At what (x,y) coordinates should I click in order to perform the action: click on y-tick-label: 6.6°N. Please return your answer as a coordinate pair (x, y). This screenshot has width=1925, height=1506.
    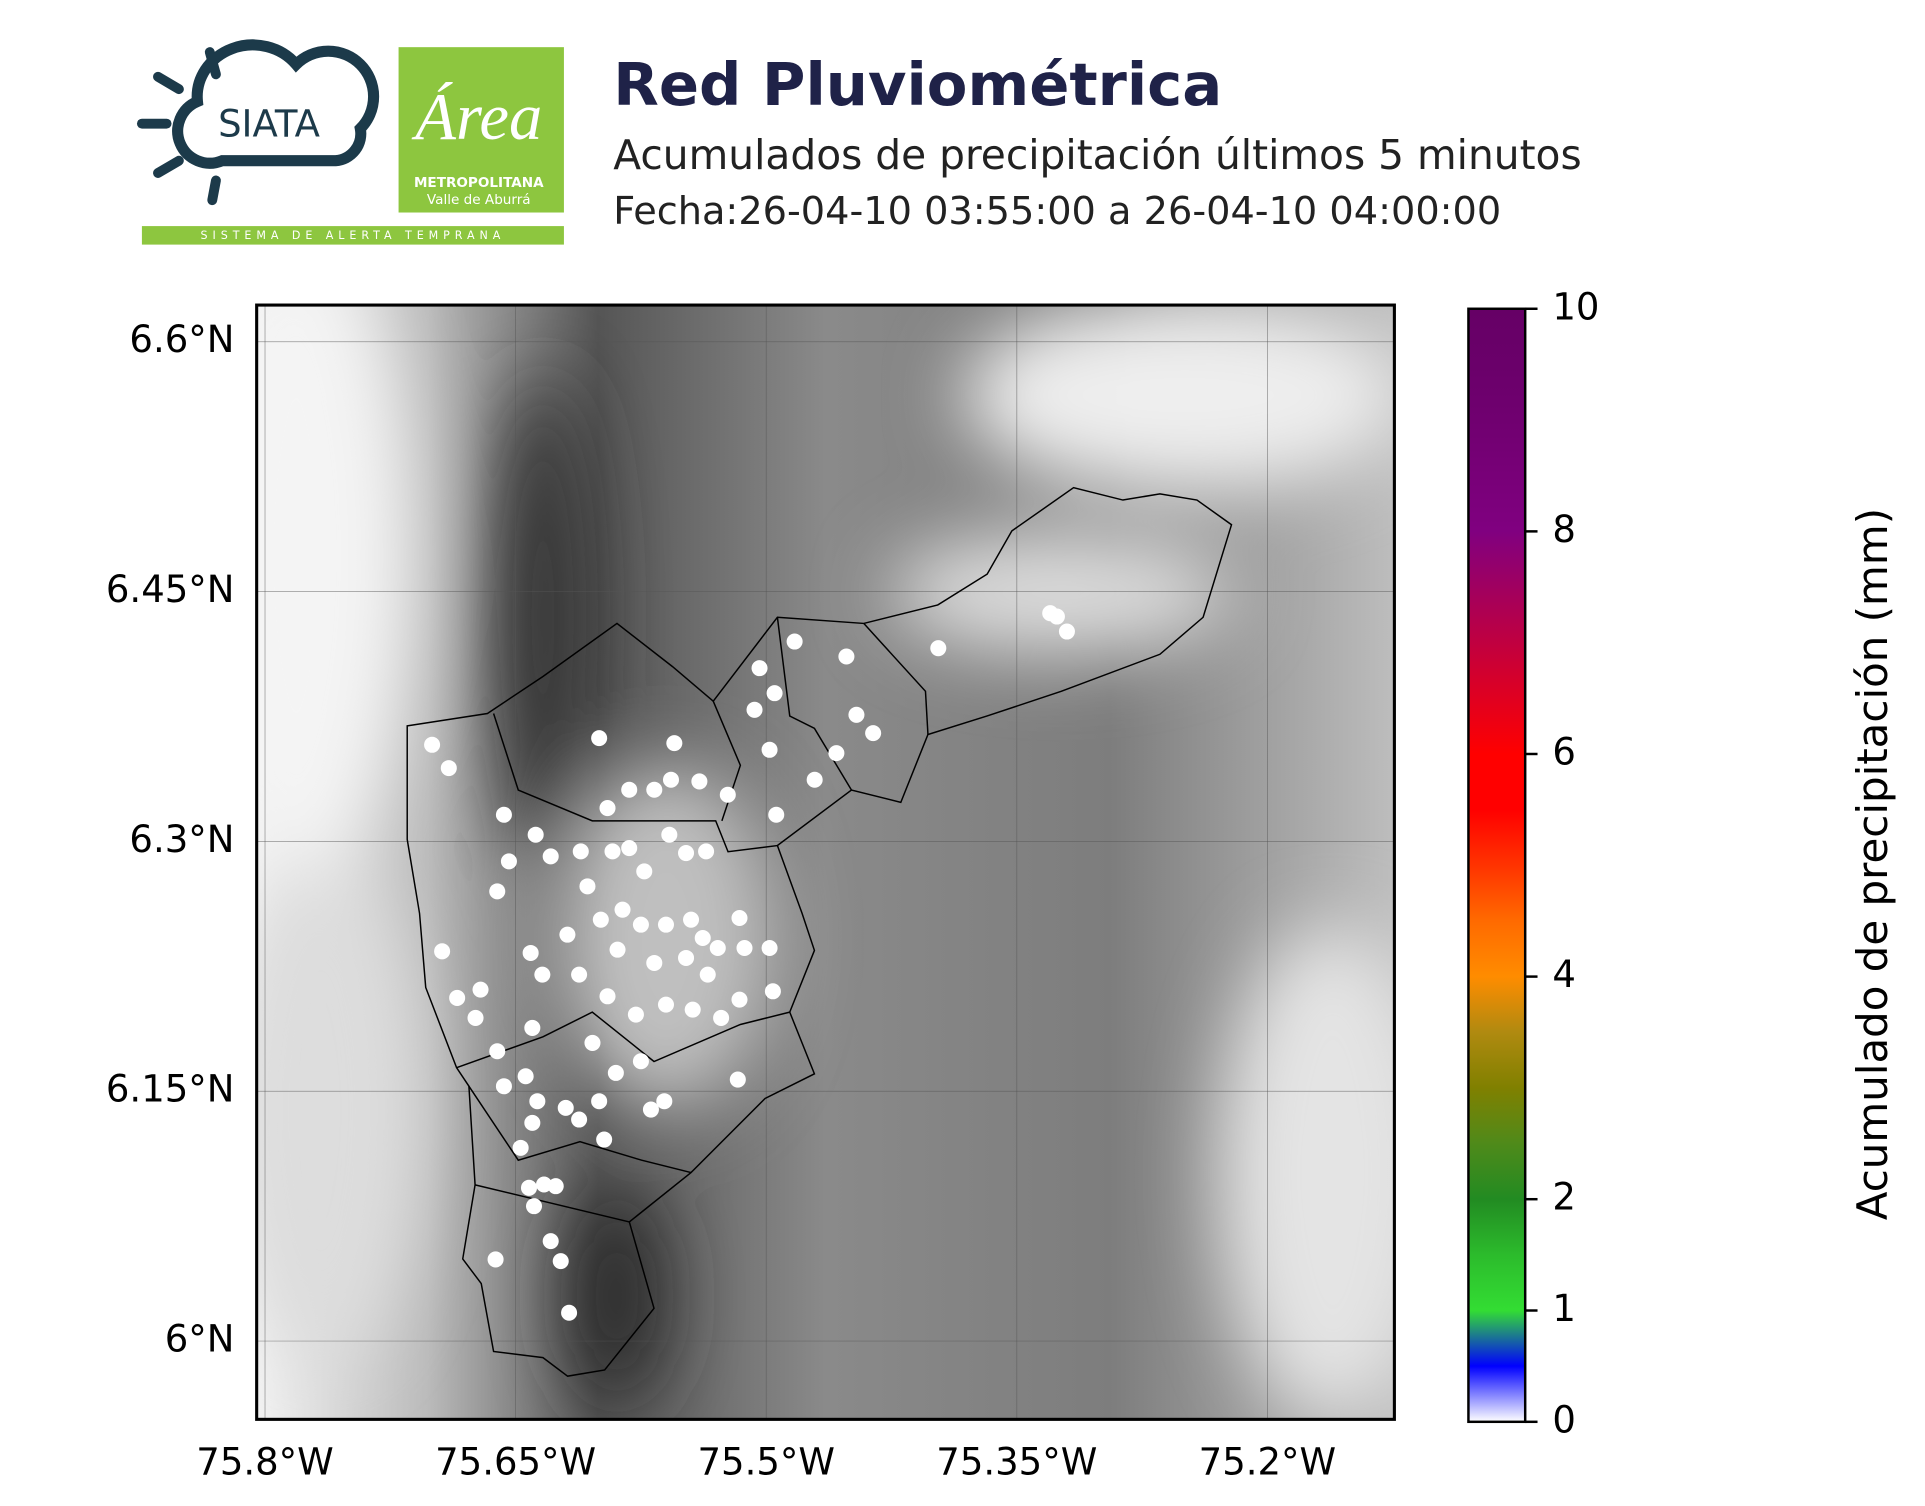
    Looking at the image, I should click on (181, 339).